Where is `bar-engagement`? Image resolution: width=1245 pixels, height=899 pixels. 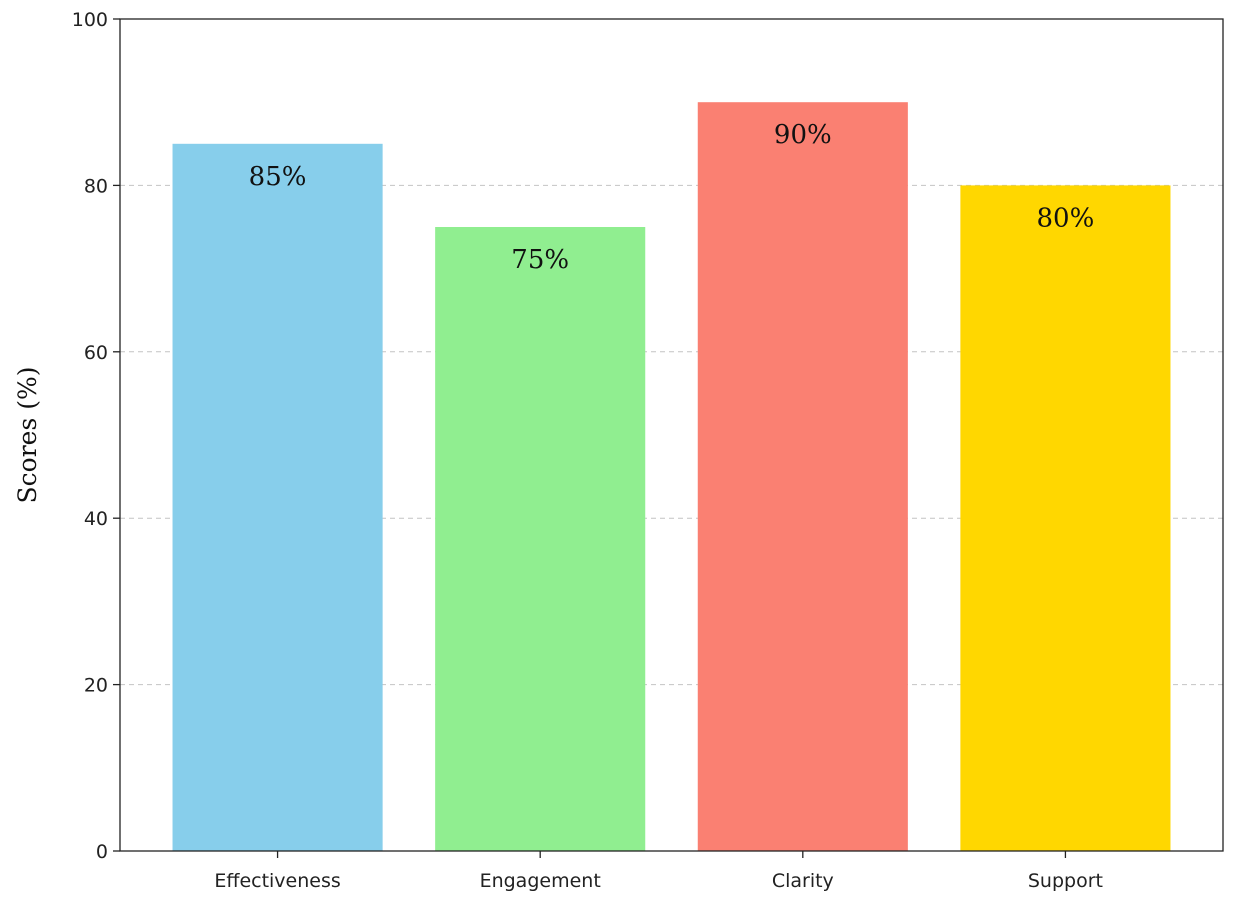
bar-engagement is located at coordinates (540, 539).